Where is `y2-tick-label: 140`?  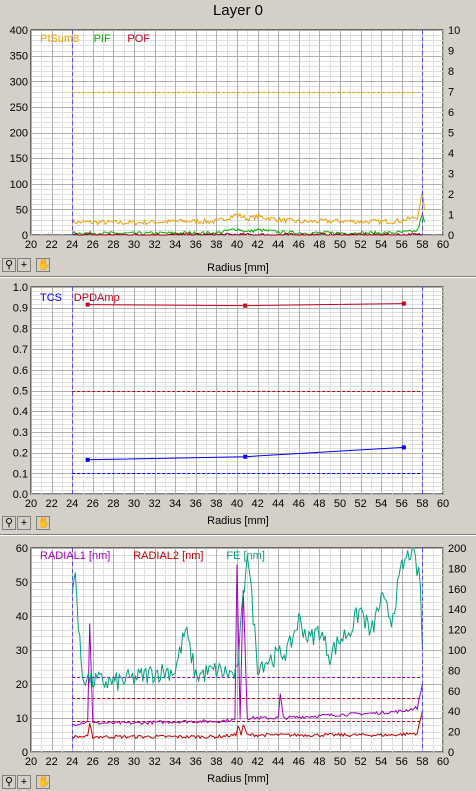
y2-tick-label: 140 is located at coordinates (457, 610).